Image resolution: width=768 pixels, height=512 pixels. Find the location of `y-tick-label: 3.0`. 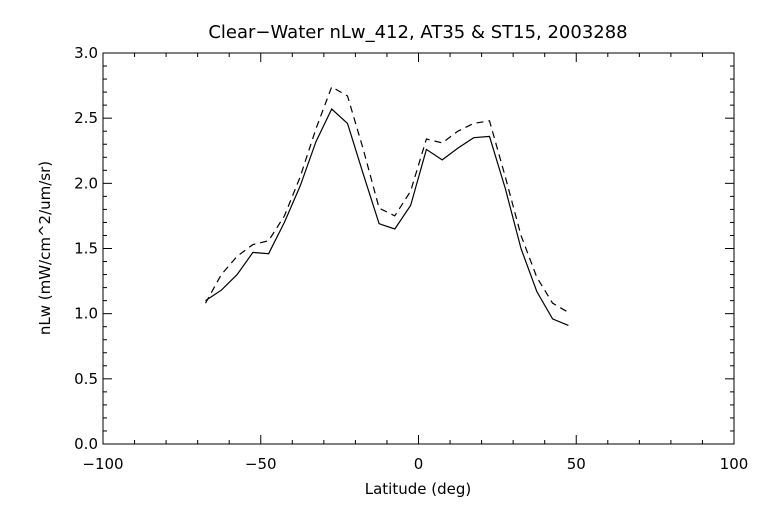

y-tick-label: 3.0 is located at coordinates (86, 53).